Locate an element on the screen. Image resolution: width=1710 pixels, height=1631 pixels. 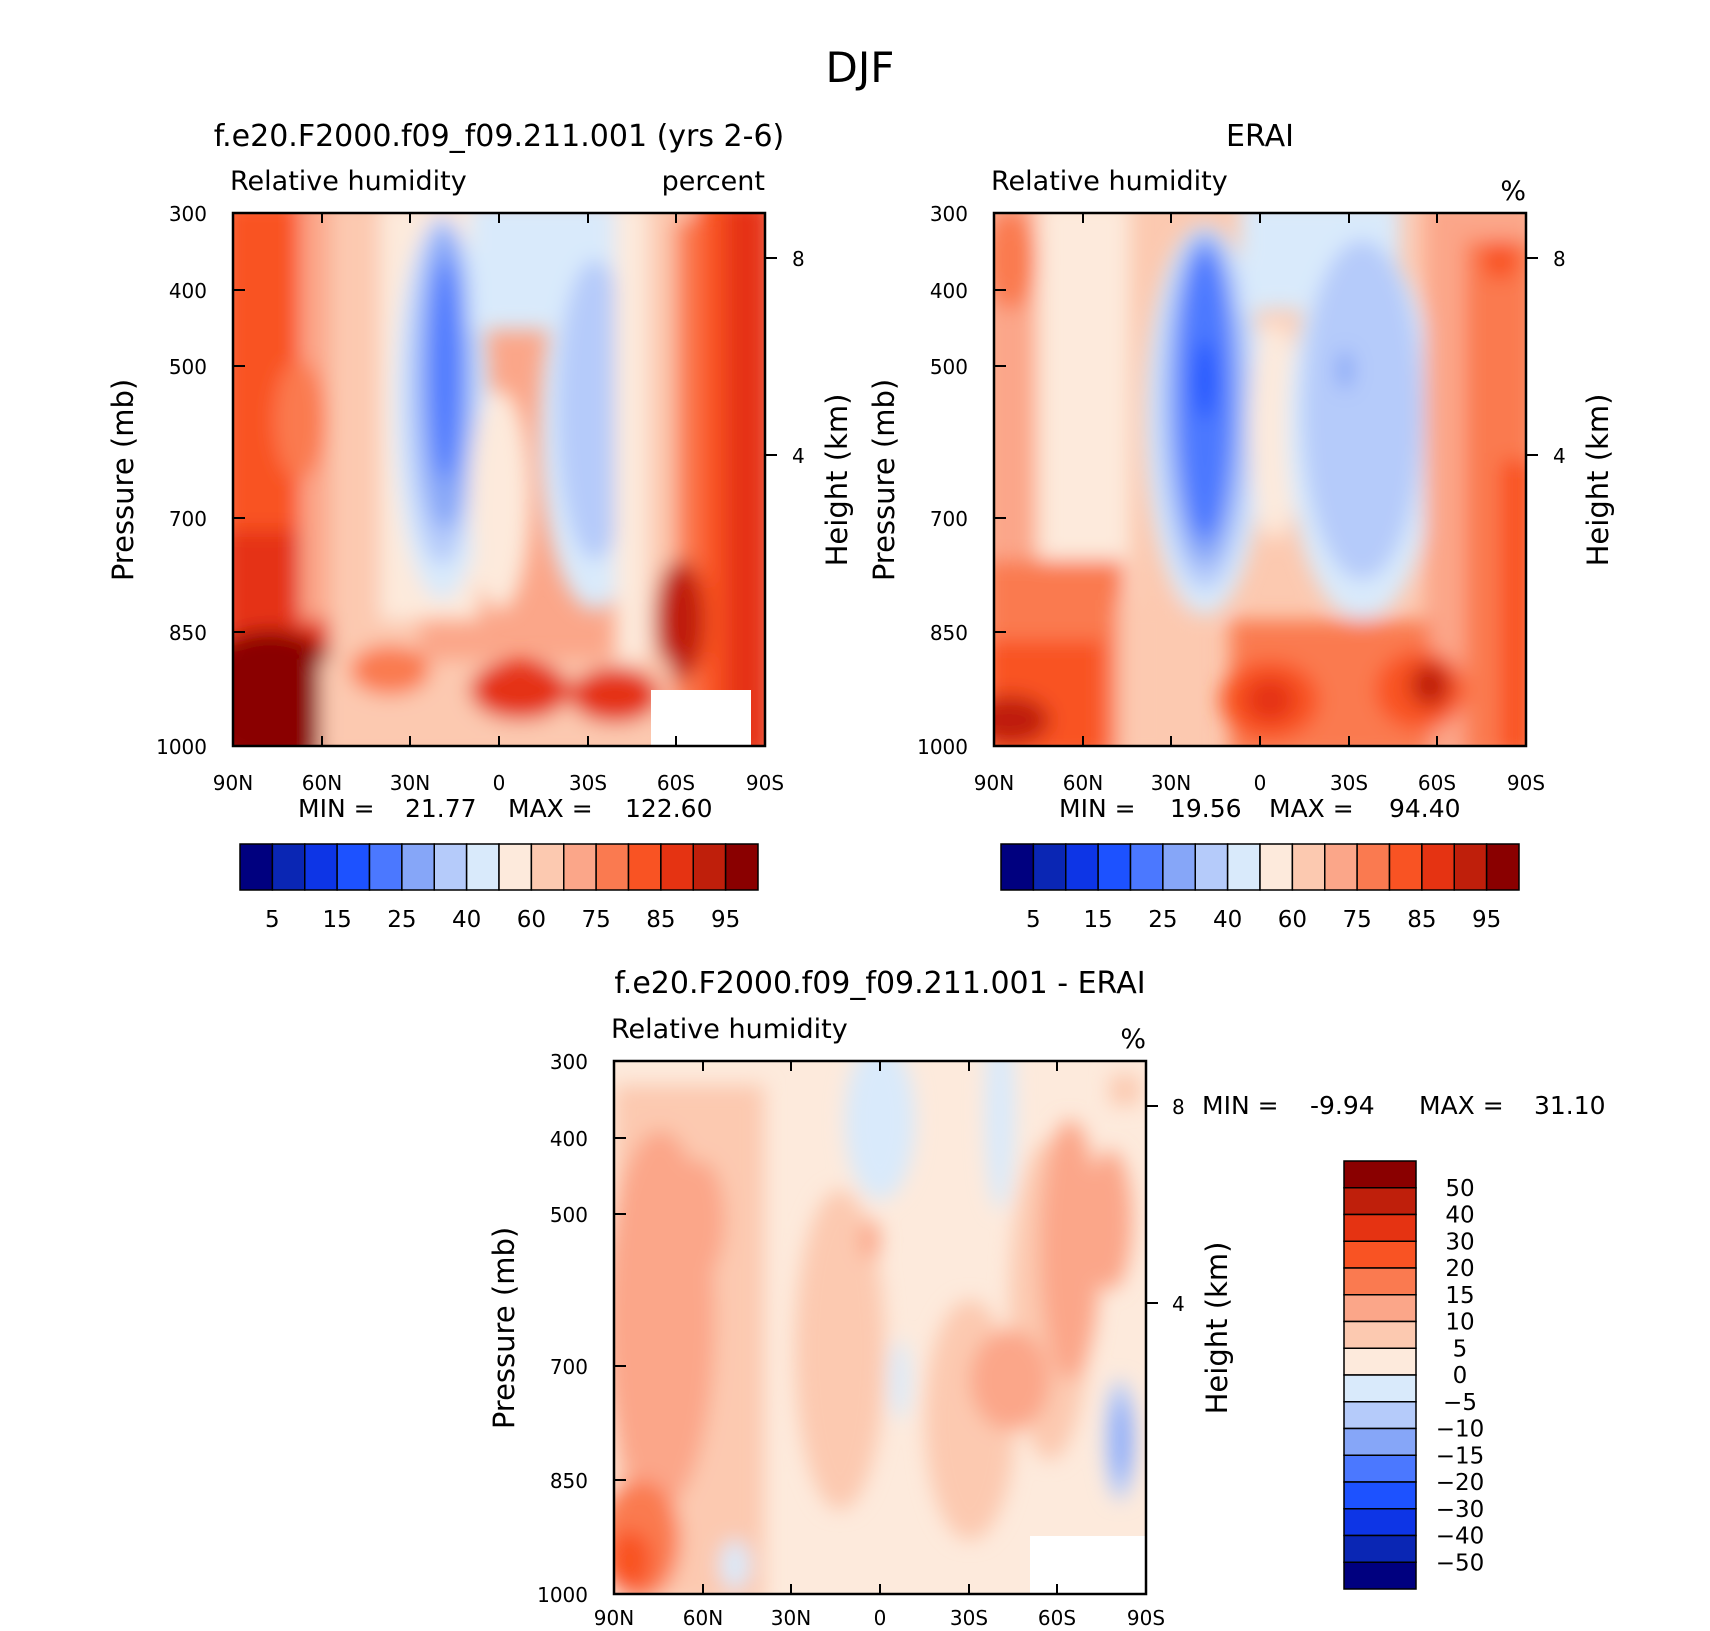
colorbar-label: 50 is located at coordinates (1459, 1189).